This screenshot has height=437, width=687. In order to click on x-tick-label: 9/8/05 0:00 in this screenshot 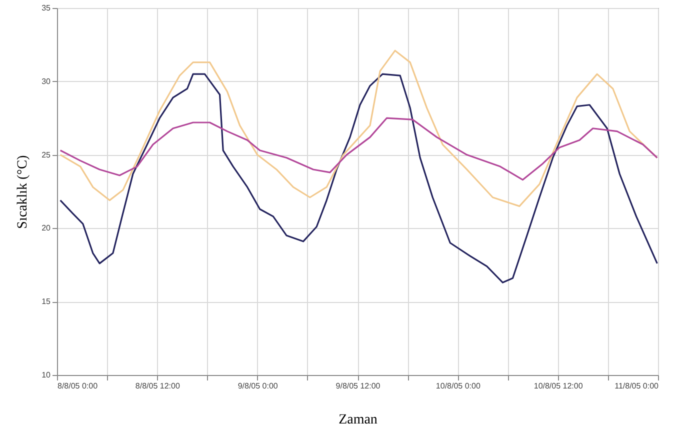, I will do `click(258, 386)`.